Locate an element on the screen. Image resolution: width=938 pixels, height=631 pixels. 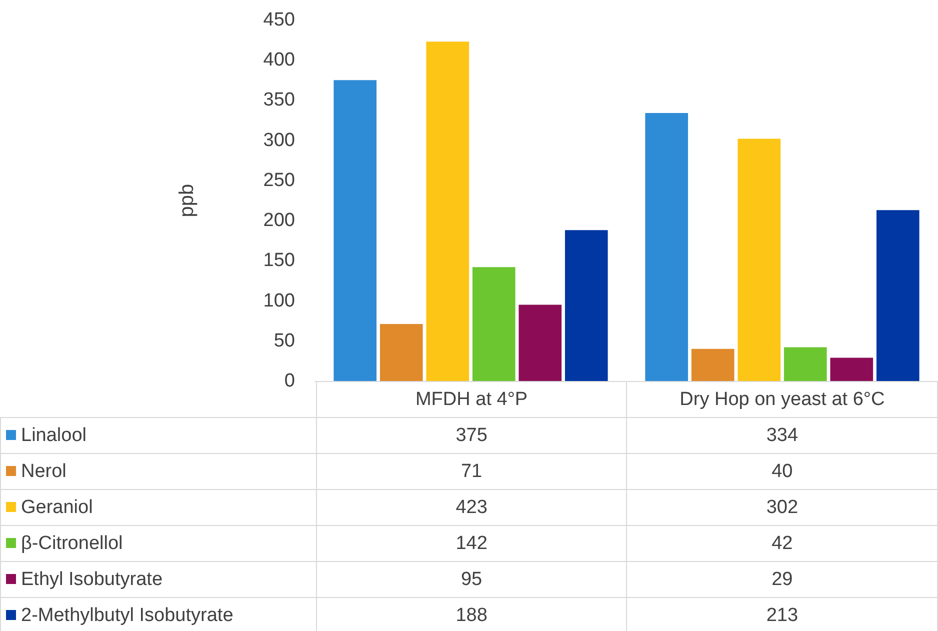
y-tick-label: 450 is located at coordinates (279, 20).